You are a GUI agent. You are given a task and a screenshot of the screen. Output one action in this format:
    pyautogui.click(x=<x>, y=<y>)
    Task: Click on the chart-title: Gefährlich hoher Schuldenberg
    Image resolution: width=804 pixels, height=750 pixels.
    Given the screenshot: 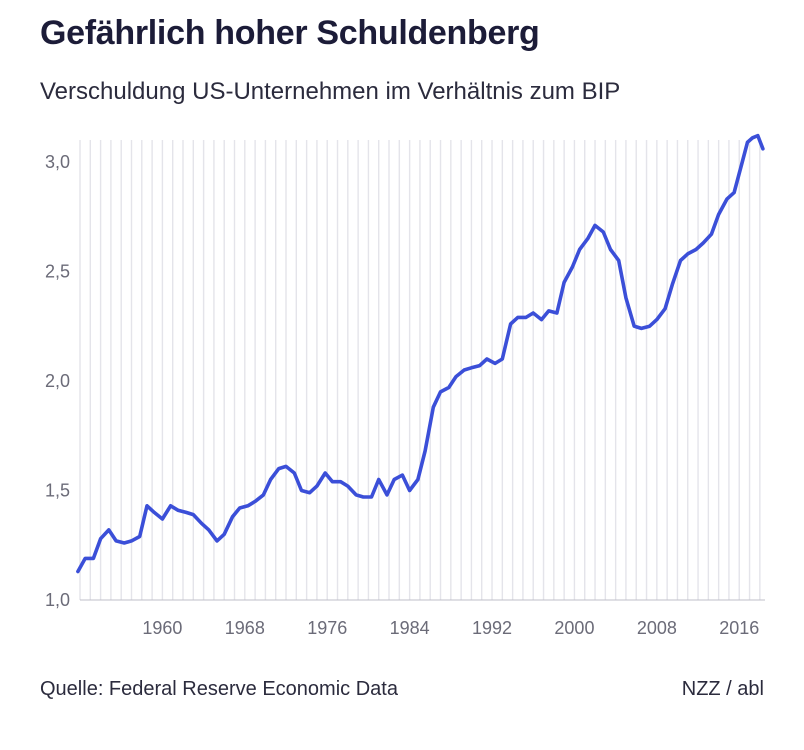 What is the action you would take?
    pyautogui.click(x=290, y=33)
    